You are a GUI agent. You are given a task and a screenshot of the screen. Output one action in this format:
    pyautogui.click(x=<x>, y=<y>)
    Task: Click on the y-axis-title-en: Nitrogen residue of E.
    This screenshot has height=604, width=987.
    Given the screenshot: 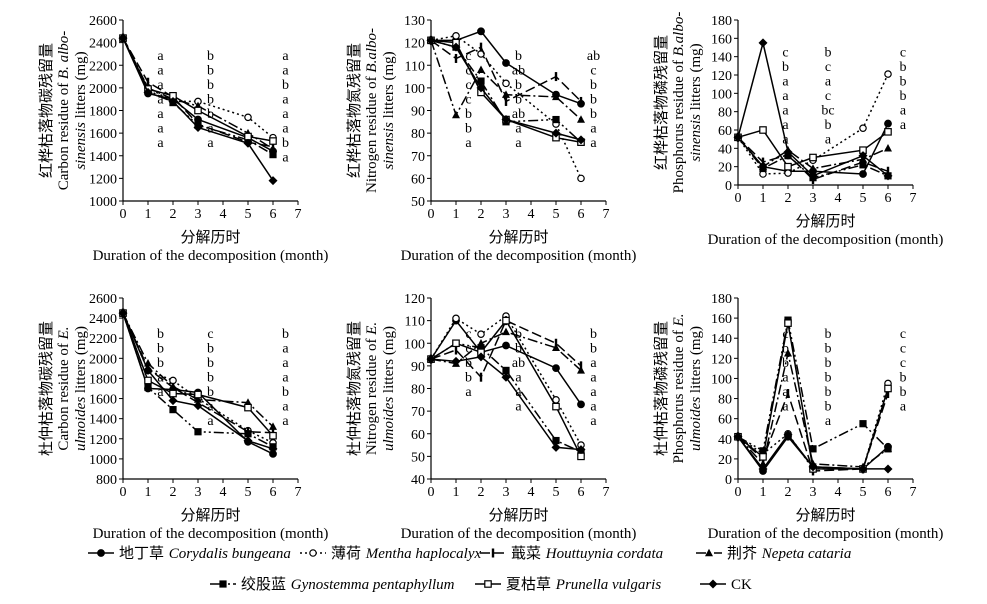 What is the action you would take?
    pyautogui.click(x=372, y=388)
    